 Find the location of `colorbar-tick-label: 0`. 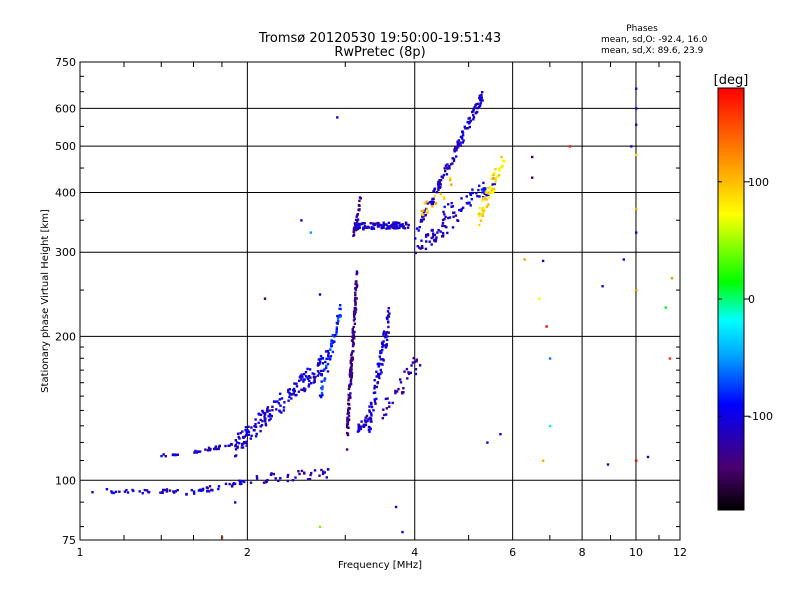

colorbar-tick-label: 0 is located at coordinates (751, 299).